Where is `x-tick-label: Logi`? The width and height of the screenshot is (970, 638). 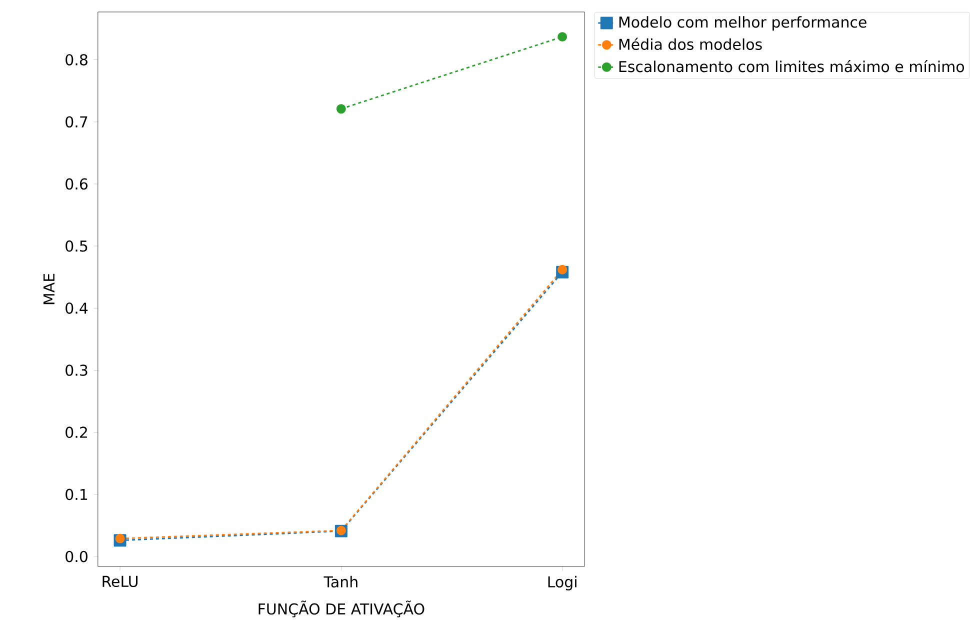
x-tick-label: Logi is located at coordinates (562, 583).